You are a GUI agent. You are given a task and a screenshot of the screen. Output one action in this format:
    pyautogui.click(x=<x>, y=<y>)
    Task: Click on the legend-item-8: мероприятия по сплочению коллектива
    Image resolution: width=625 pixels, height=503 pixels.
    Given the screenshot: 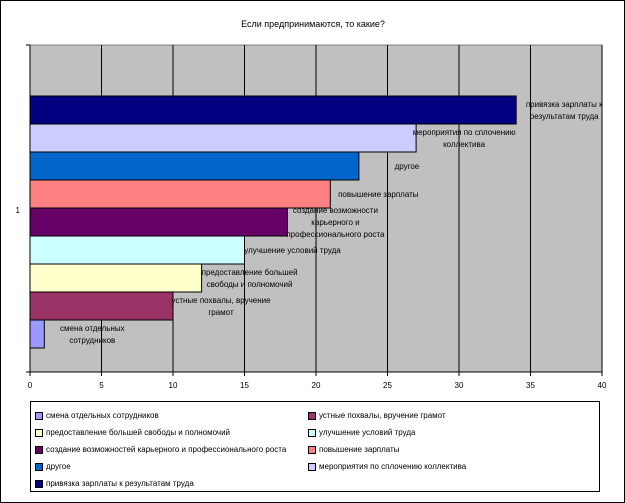 What is the action you would take?
    pyautogui.click(x=443, y=466)
    